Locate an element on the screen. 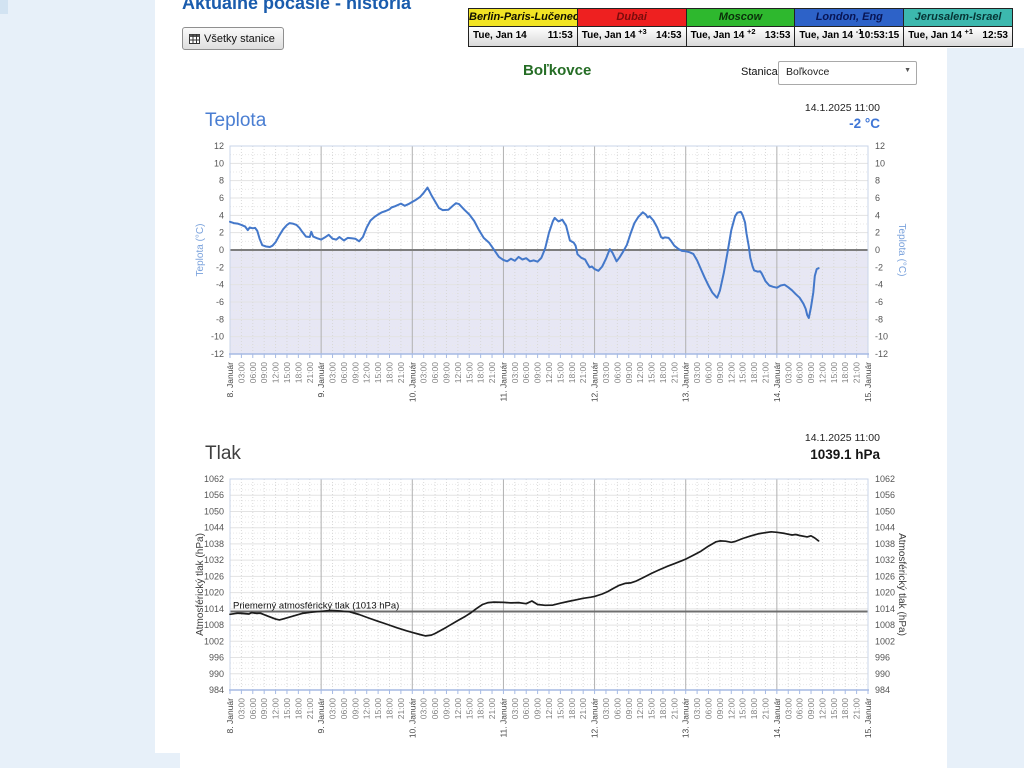  clock-utc-offset: +2 is located at coordinates (751, 31).